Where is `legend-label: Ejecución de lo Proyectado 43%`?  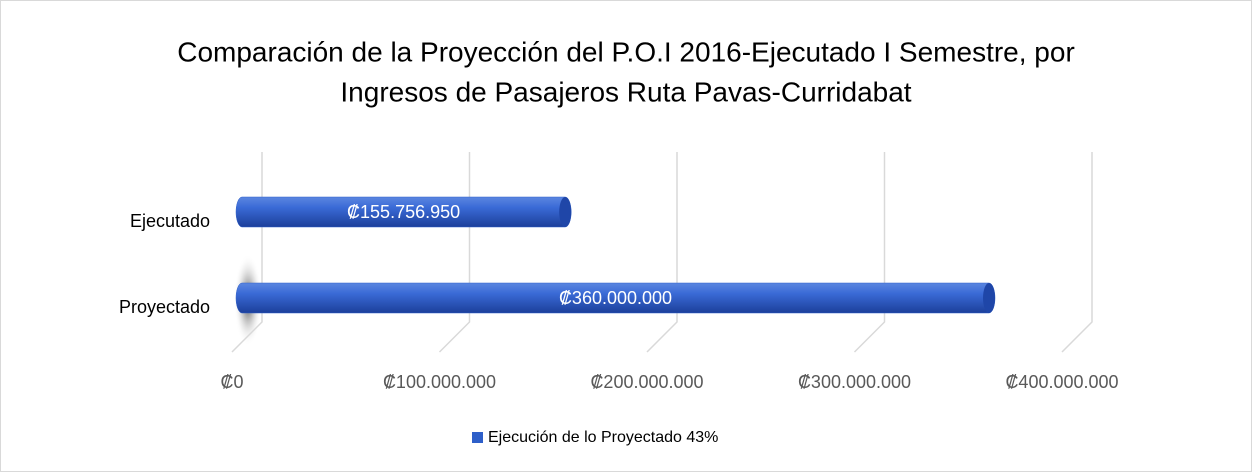
legend-label: Ejecución de lo Proyectado 43% is located at coordinates (603, 437).